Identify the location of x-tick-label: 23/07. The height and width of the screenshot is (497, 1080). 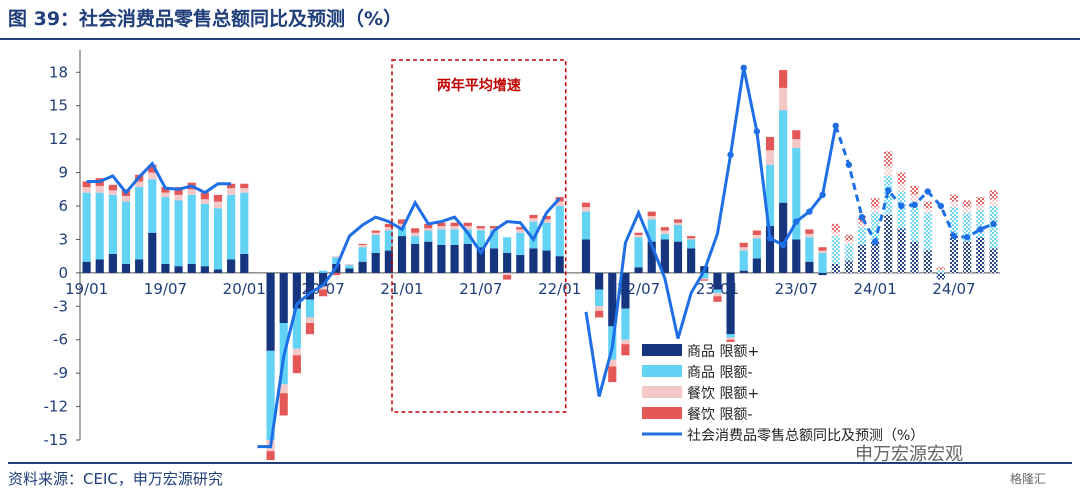
(796, 289).